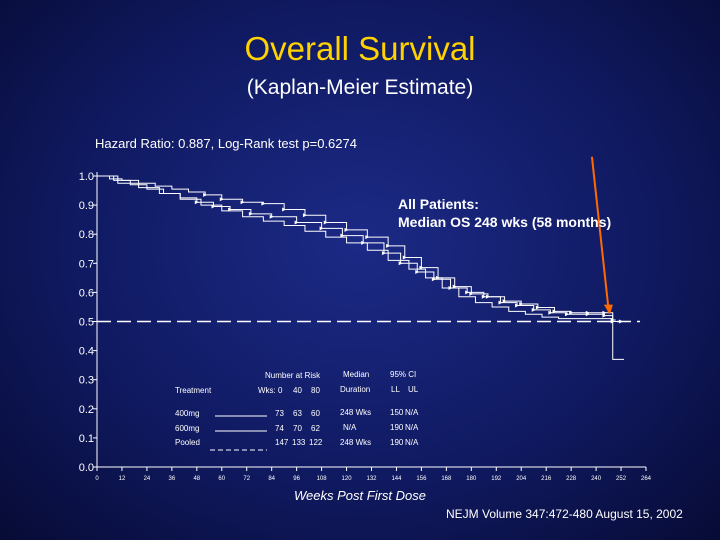 The width and height of the screenshot is (720, 540). I want to click on y-tick-label: 1.0, so click(86, 177).